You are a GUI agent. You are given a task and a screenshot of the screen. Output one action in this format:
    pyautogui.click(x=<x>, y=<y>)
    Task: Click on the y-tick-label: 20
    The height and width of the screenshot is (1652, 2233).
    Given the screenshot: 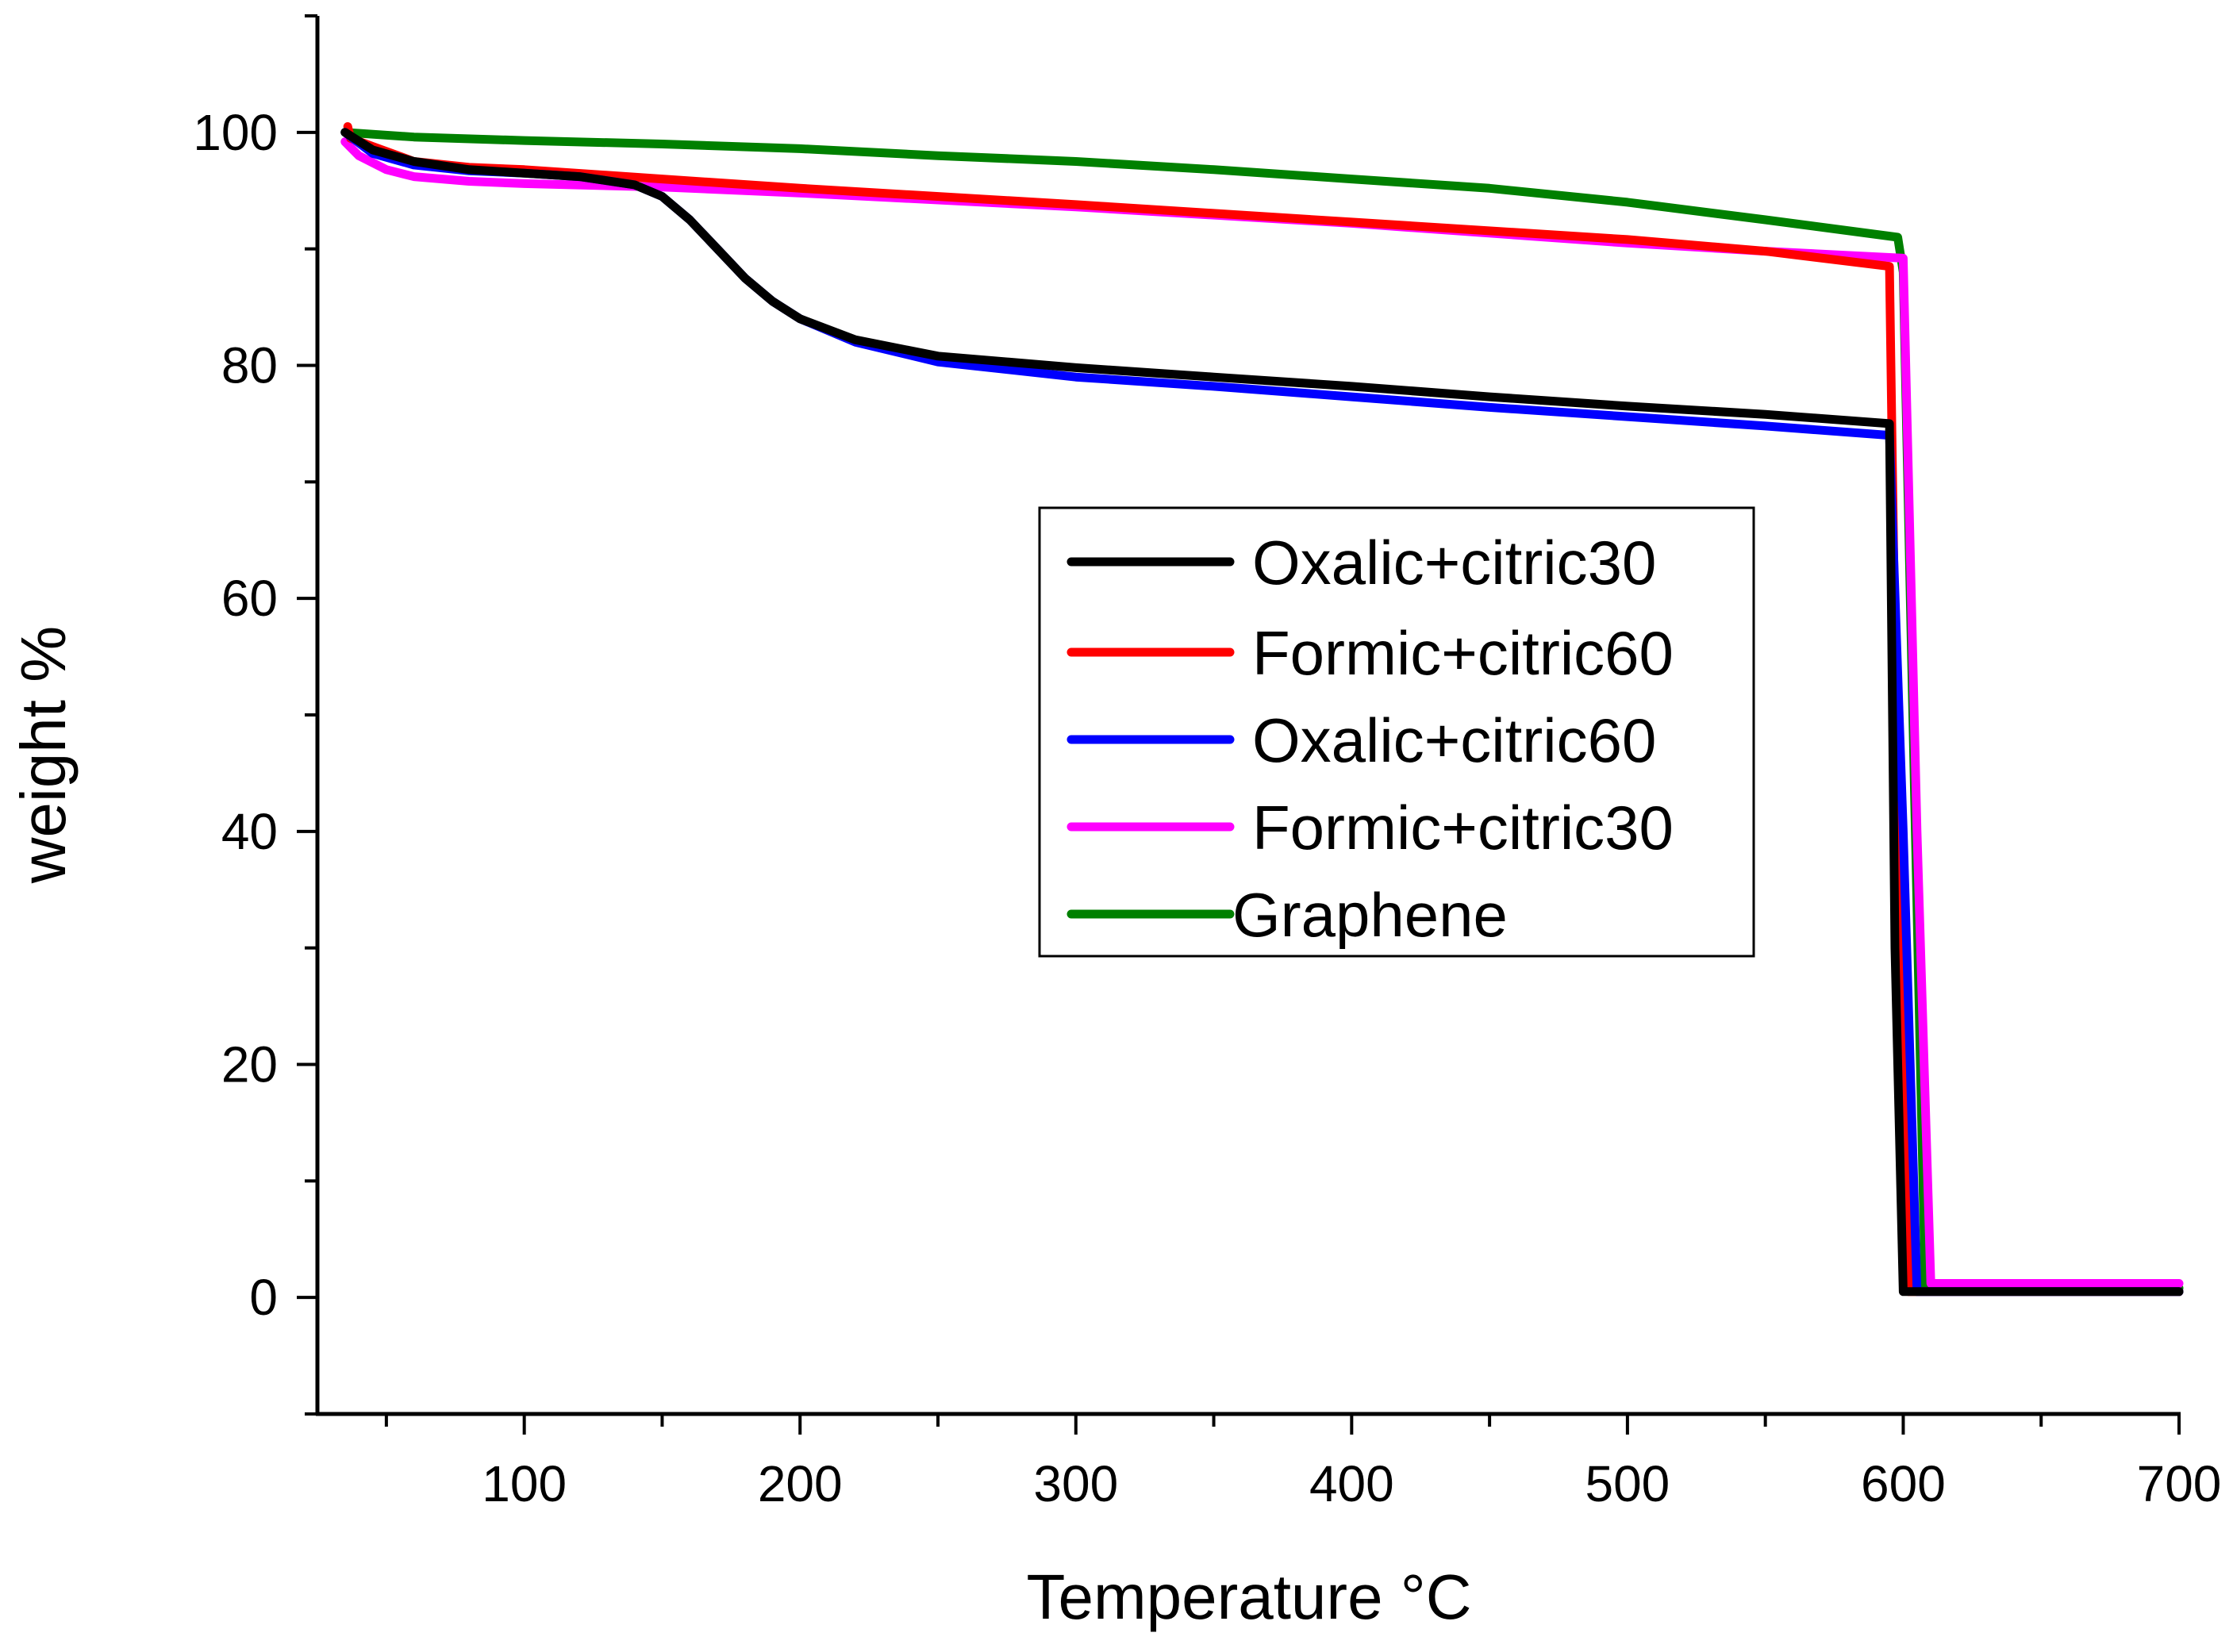 What is the action you would take?
    pyautogui.click(x=249, y=1064)
    